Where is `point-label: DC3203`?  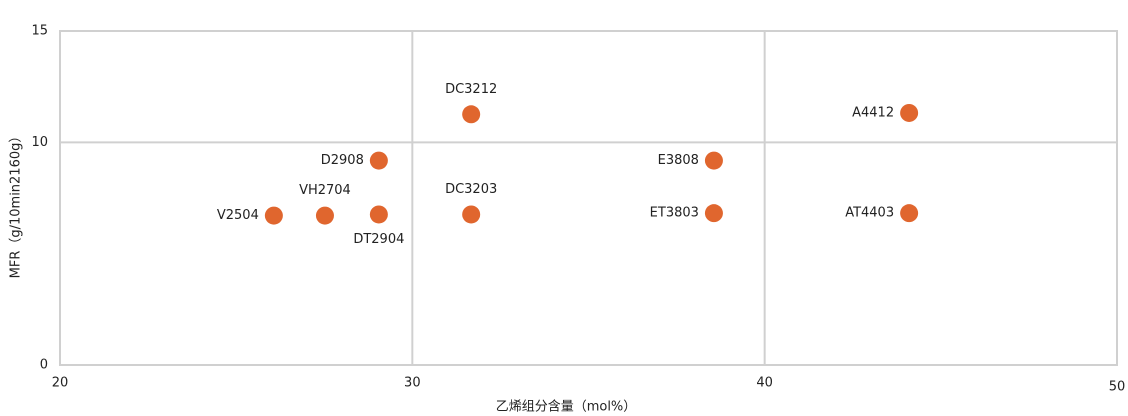 point-label: DC3203 is located at coordinates (471, 189).